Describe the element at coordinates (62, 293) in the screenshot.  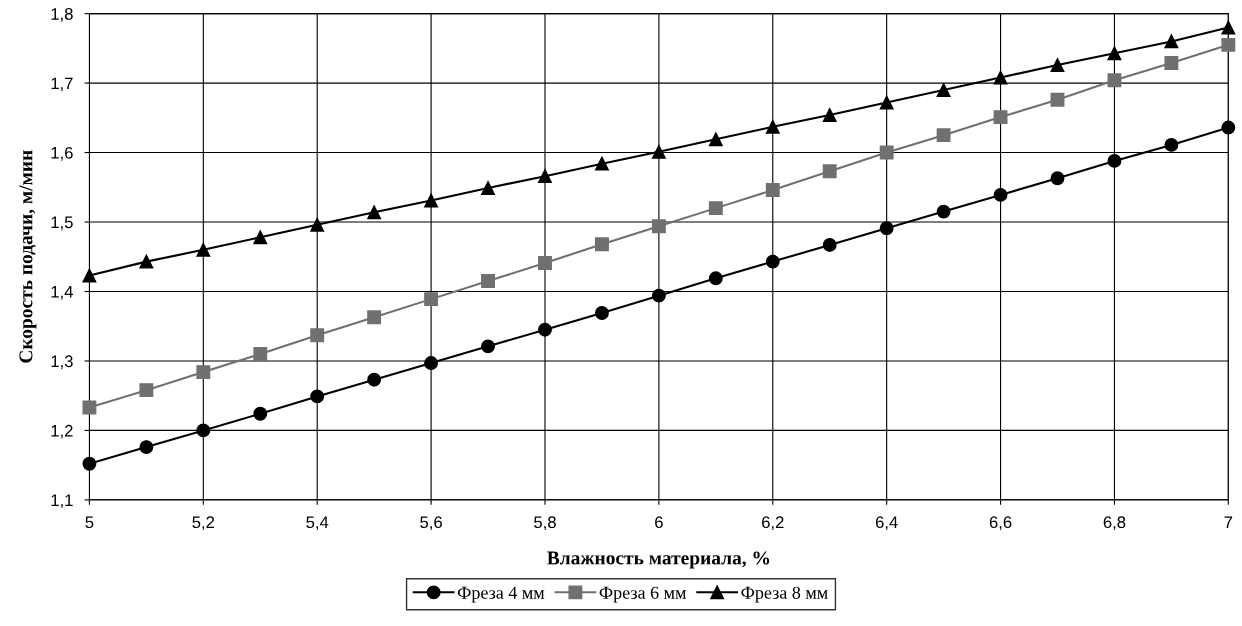
I see `y-tick-label: 1,4` at that location.